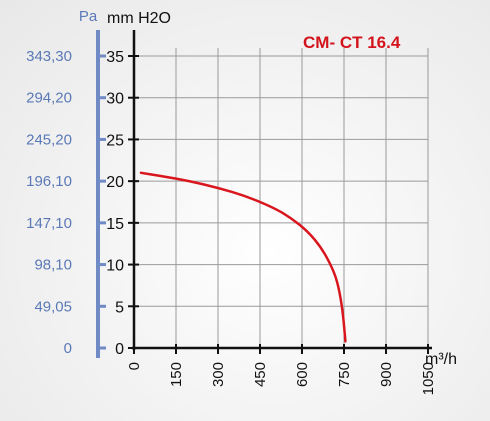  I want to click on right-axis-unit: mm H2O, so click(139, 18).